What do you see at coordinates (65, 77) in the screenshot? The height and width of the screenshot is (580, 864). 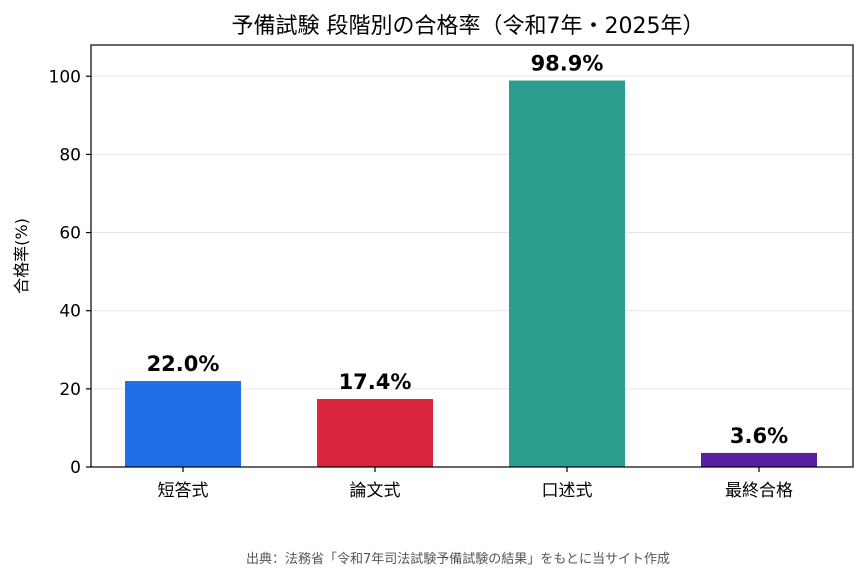 I see `y-tick-label: 100` at bounding box center [65, 77].